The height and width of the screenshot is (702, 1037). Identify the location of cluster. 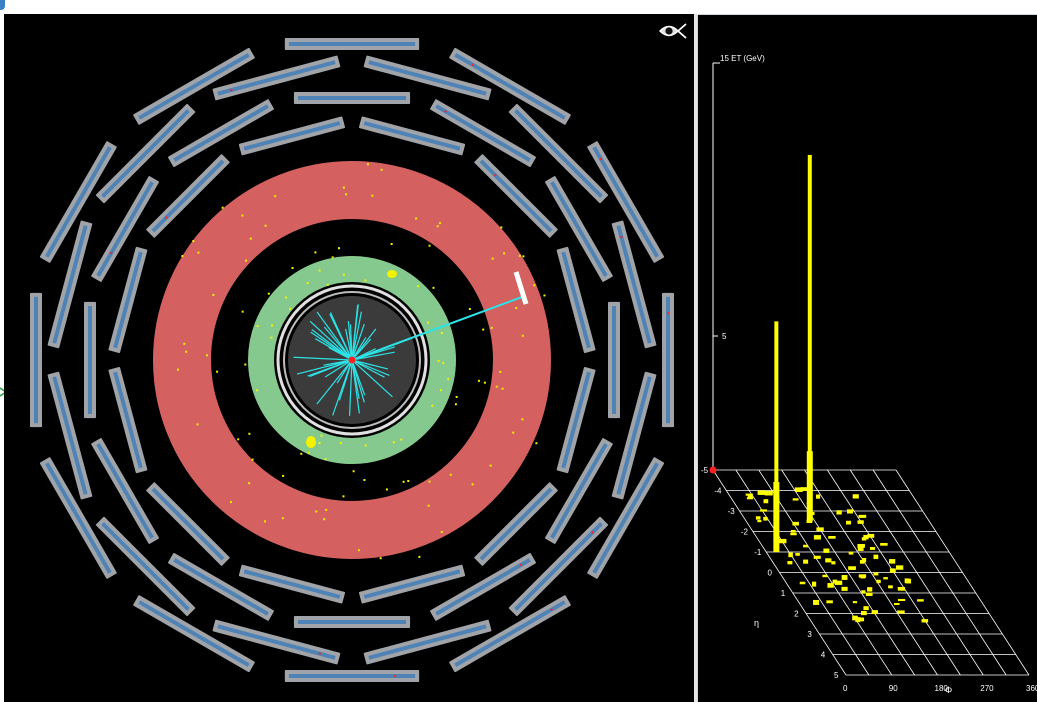
(311, 442).